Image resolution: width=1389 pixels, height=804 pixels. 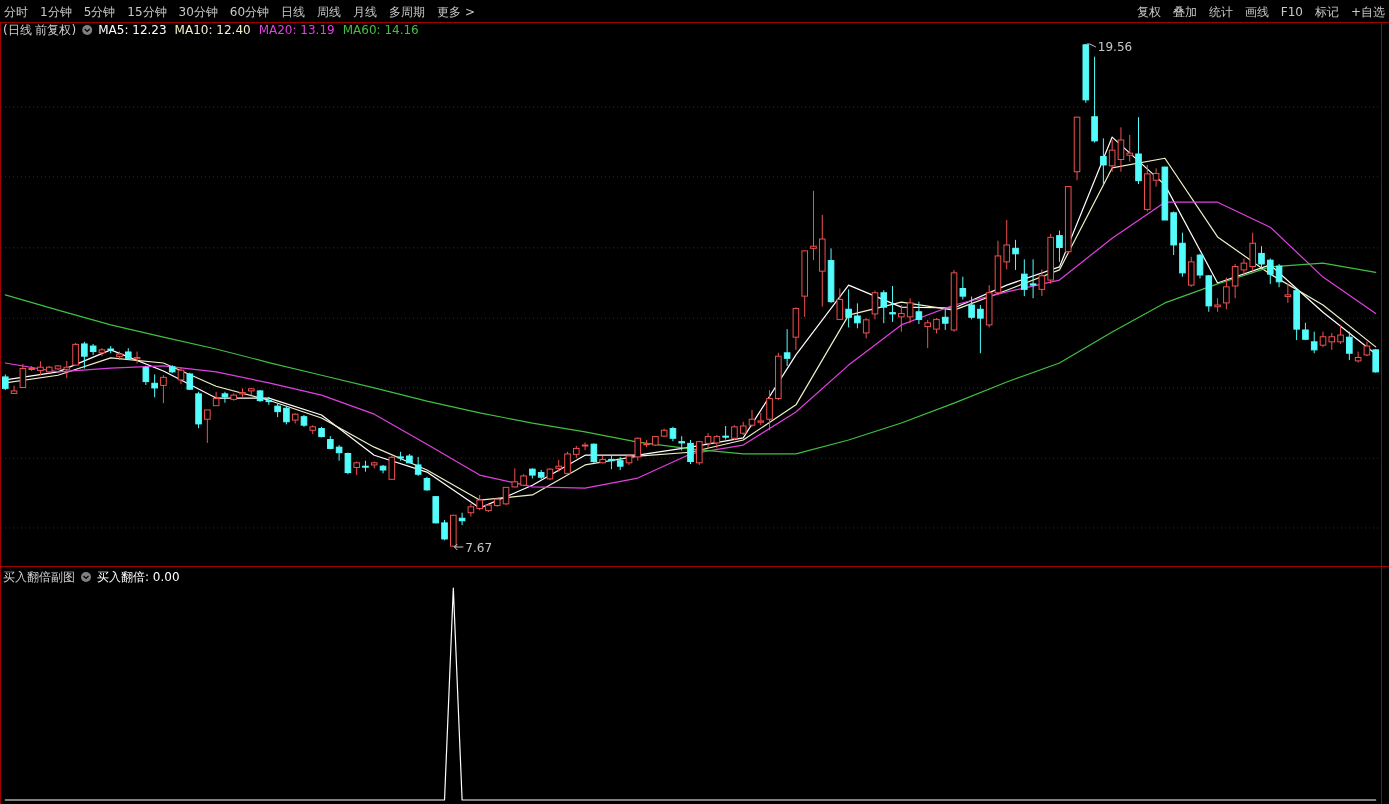 What do you see at coordinates (138, 577) in the screenshot?
I see `text: 买入翻倍: 0.00` at bounding box center [138, 577].